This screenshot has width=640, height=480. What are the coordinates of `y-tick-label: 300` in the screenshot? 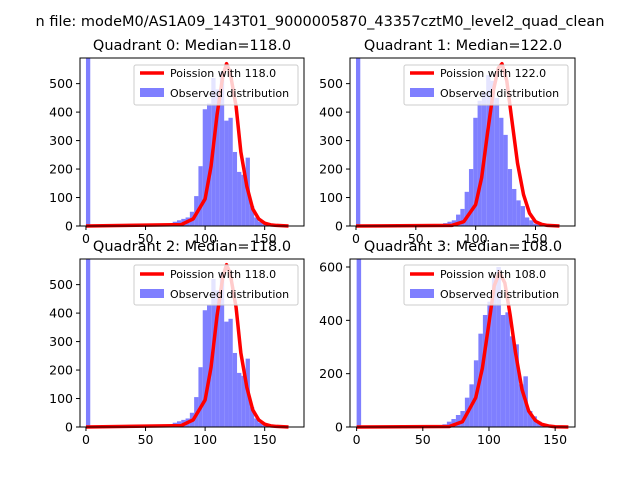 It's located at (61, 140).